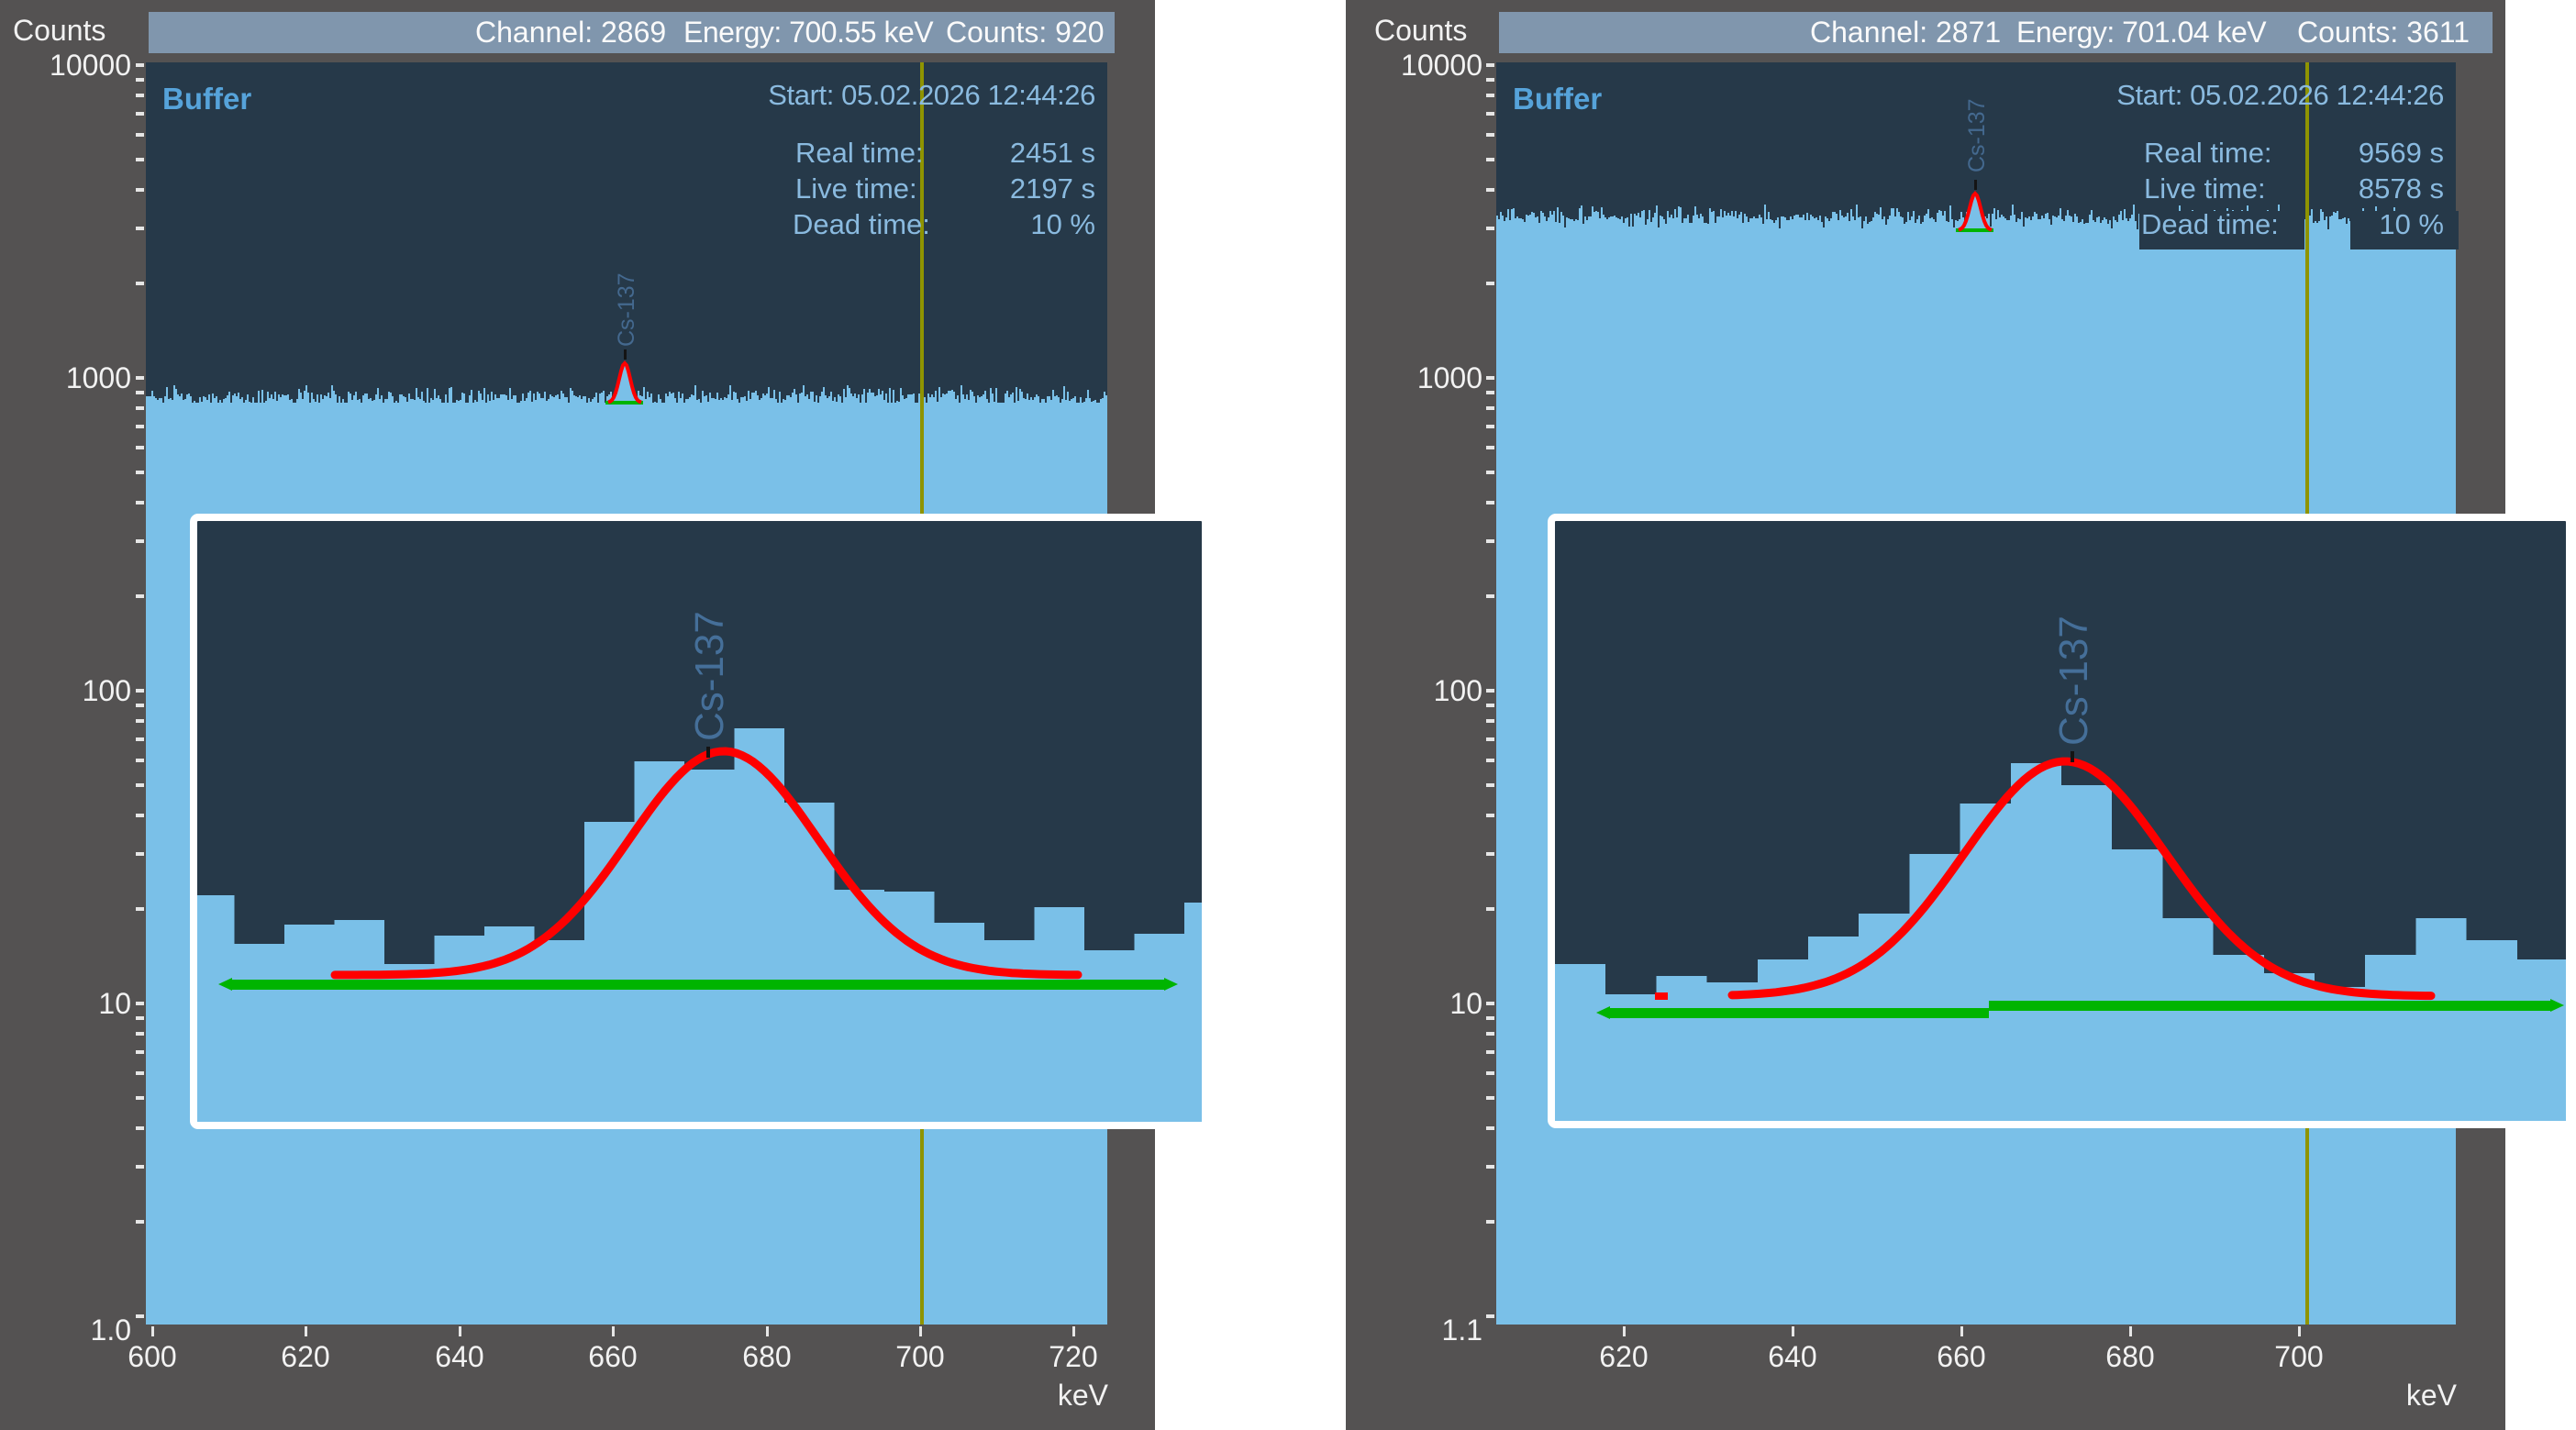  What do you see at coordinates (1073, 1356) in the screenshot?
I see `svg-text: 720` at bounding box center [1073, 1356].